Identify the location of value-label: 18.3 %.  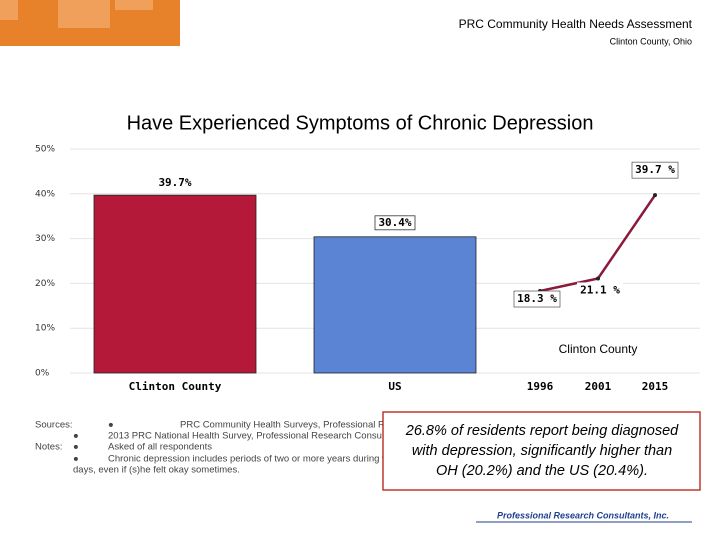
(537, 298).